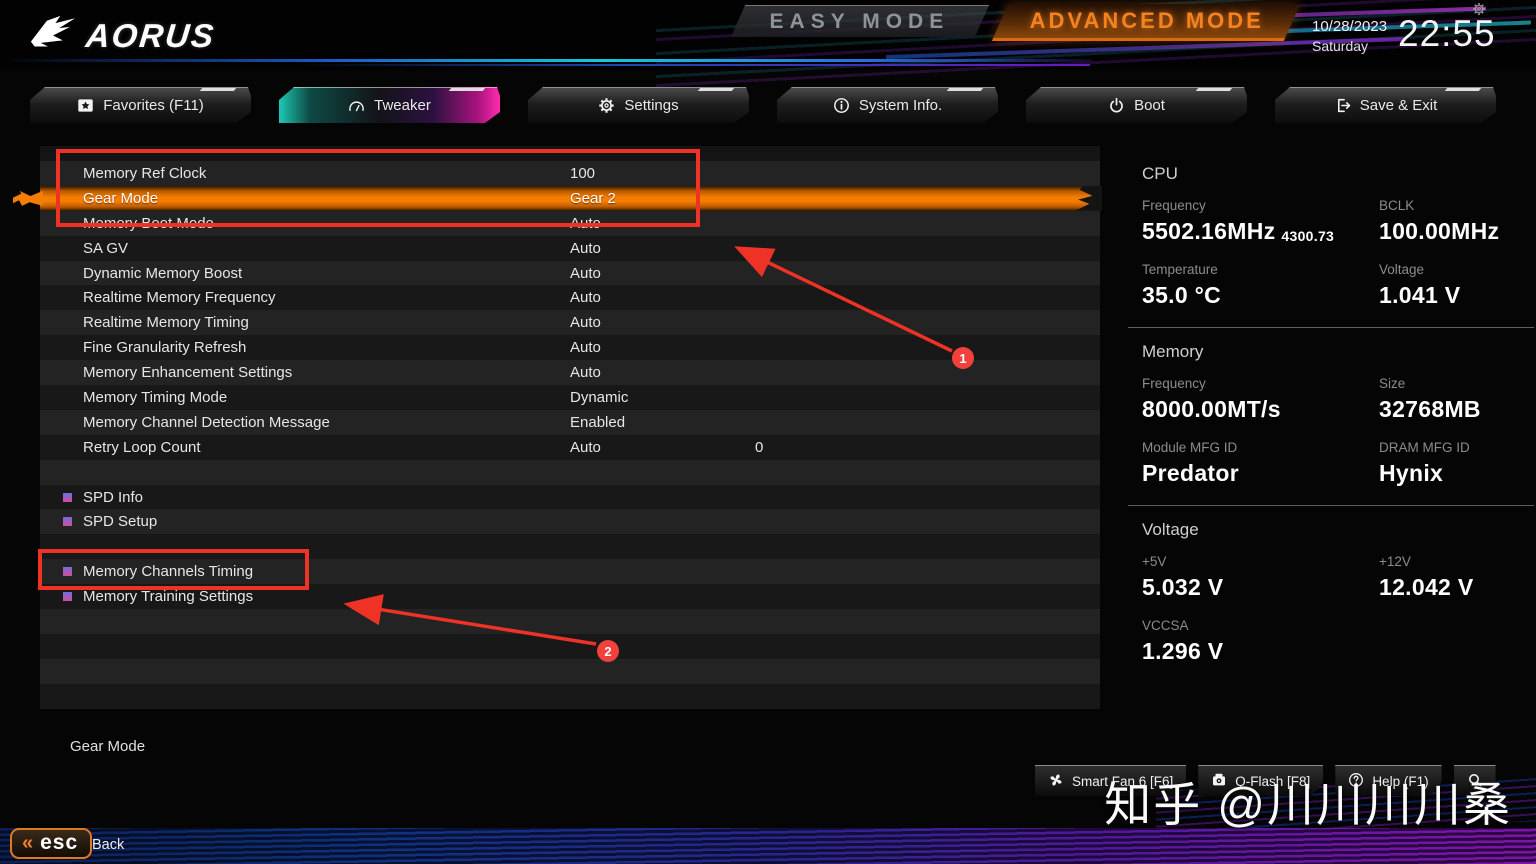 This screenshot has height=864, width=1536. I want to click on field-label: +5V, so click(1154, 561).